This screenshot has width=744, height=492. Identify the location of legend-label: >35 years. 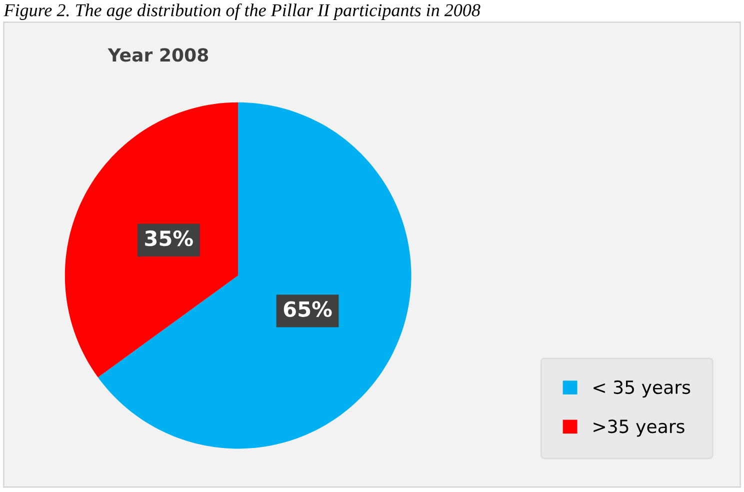
(639, 428).